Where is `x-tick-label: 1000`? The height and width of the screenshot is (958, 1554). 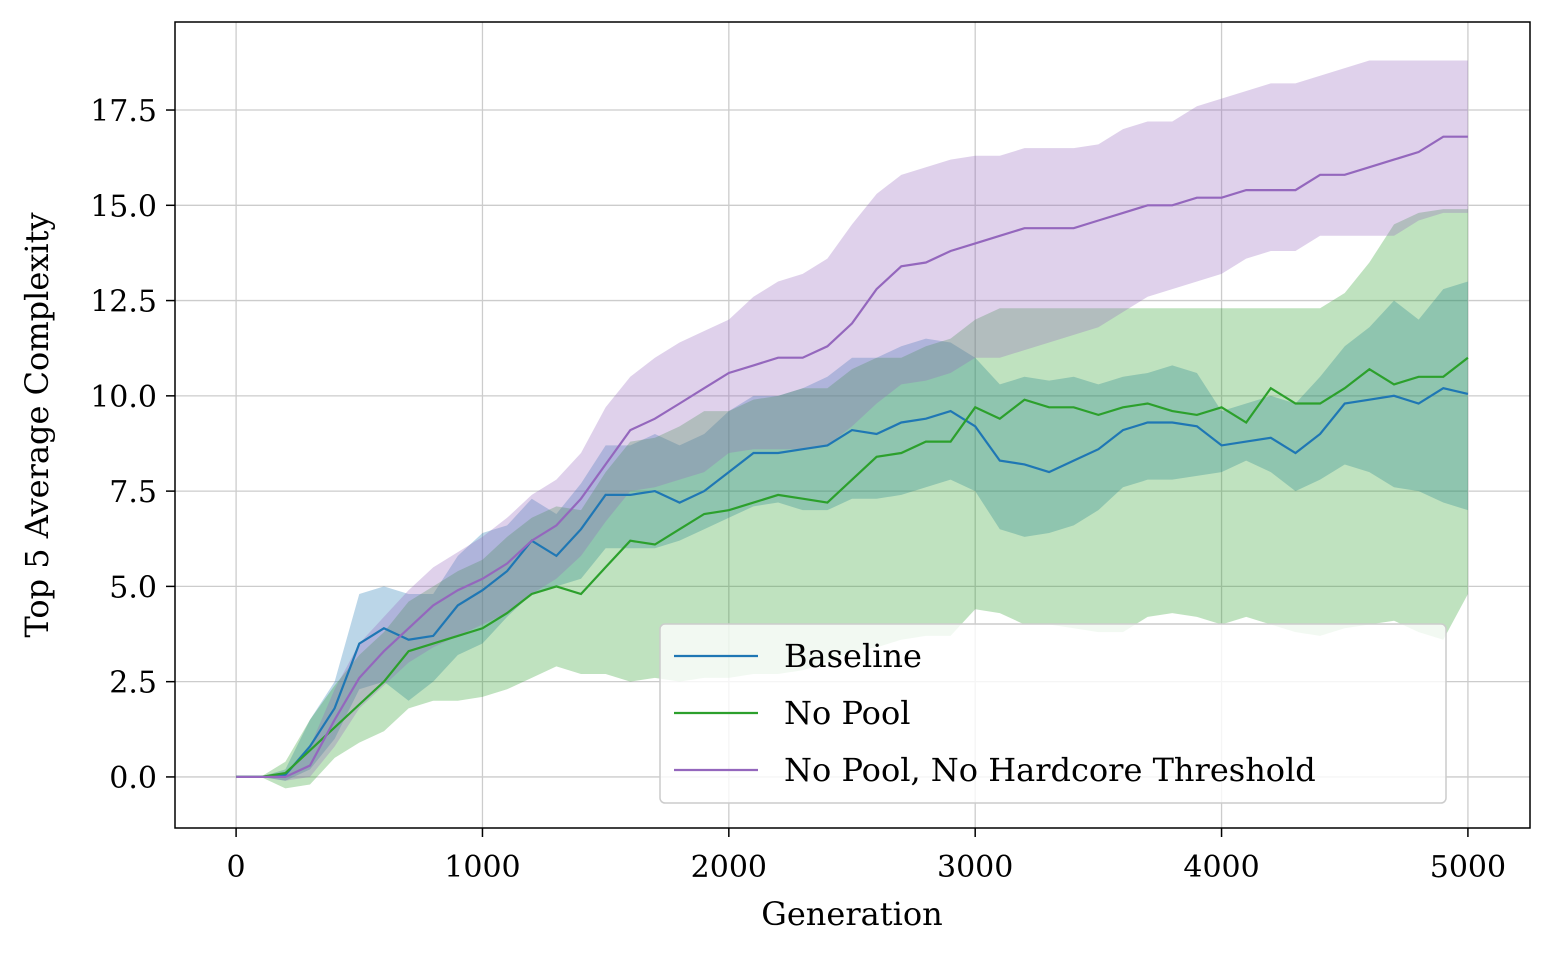 x-tick-label: 1000 is located at coordinates (482, 867).